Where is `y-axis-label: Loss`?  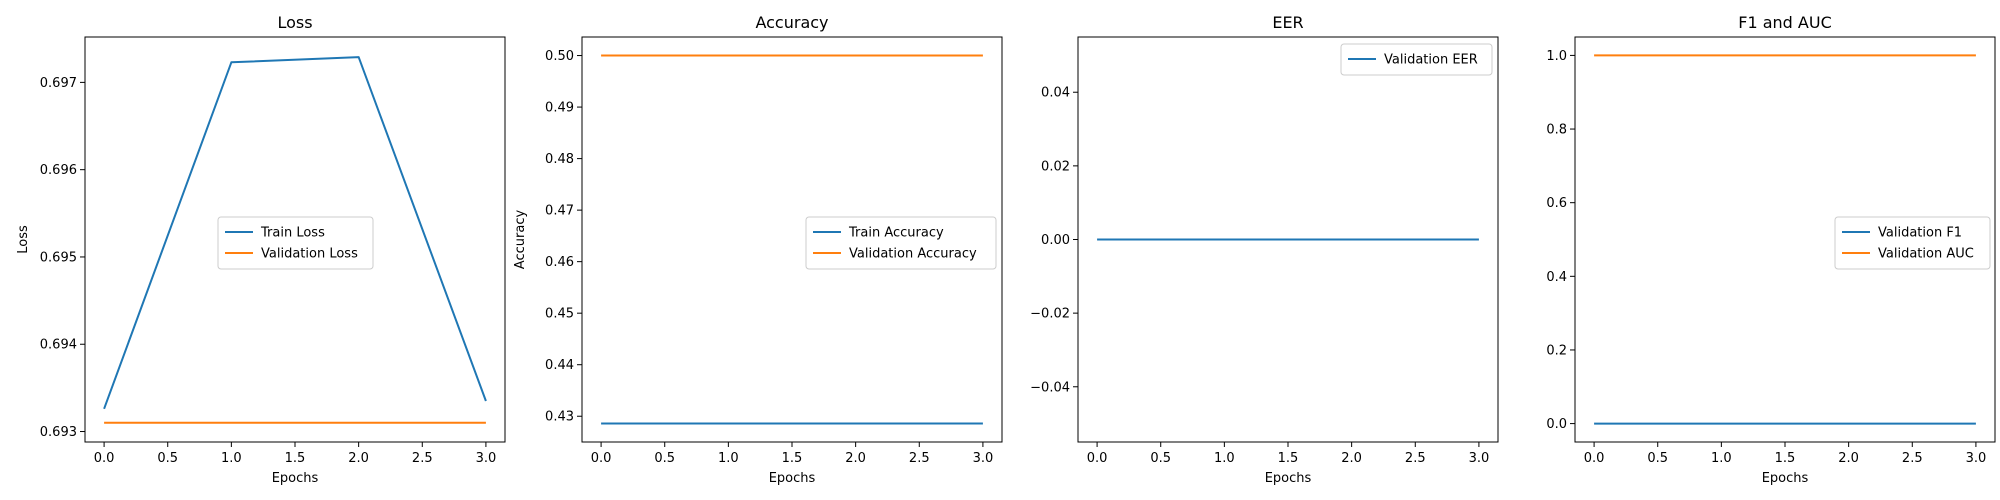
y-axis-label: Loss is located at coordinates (23, 239).